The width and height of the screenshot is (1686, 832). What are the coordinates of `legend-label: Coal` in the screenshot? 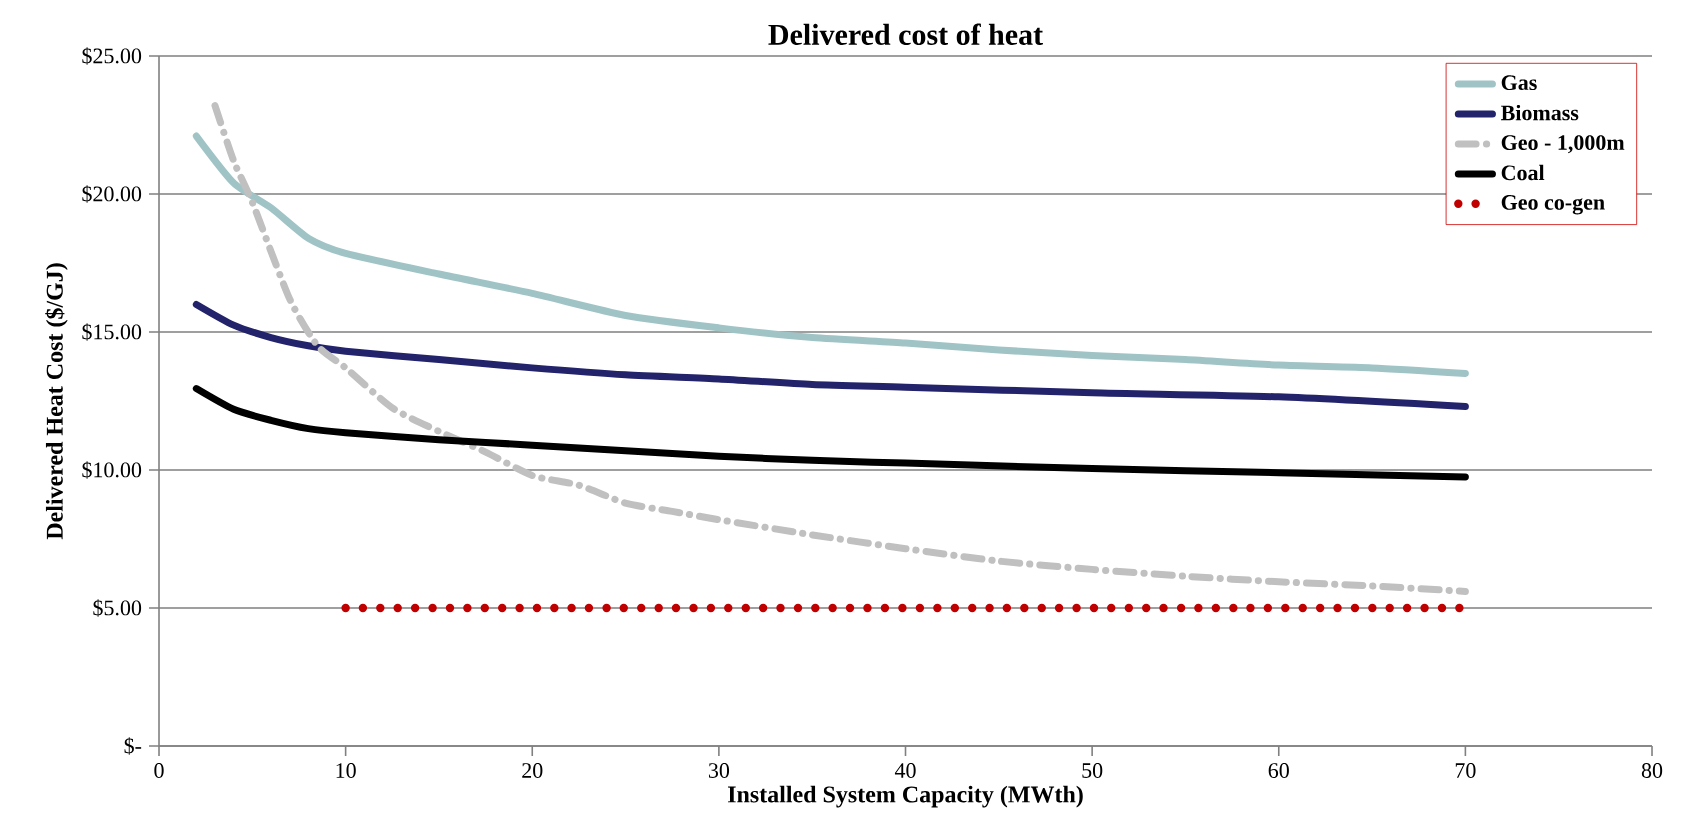 It's located at (1523, 172).